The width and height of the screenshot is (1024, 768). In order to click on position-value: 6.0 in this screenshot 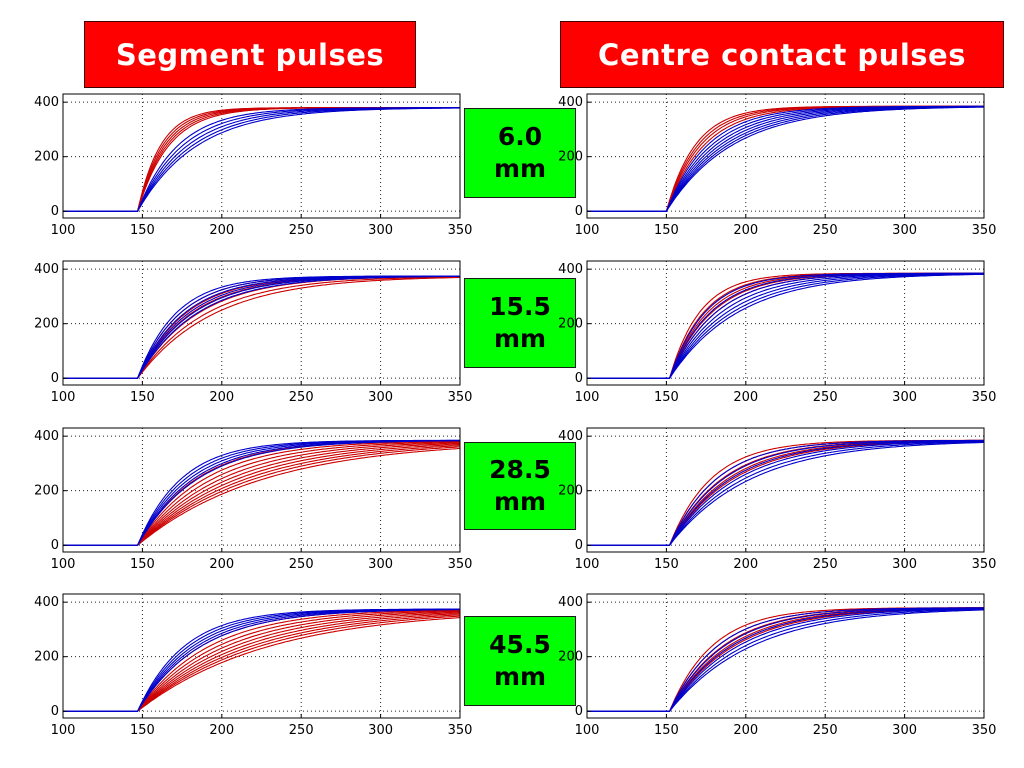, I will do `click(520, 136)`.